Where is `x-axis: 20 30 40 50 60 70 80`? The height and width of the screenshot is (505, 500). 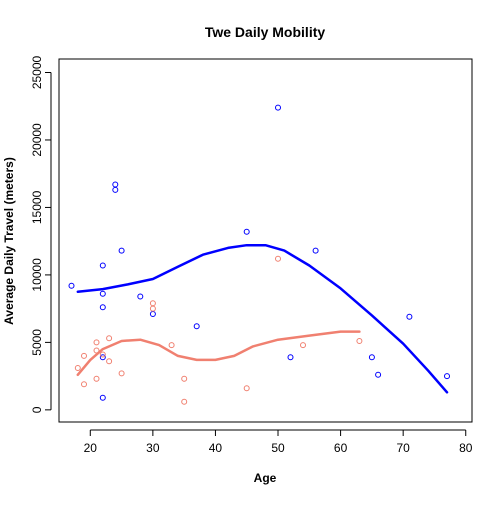 x-axis: 20 30 40 50 60 70 80 is located at coordinates (278, 442).